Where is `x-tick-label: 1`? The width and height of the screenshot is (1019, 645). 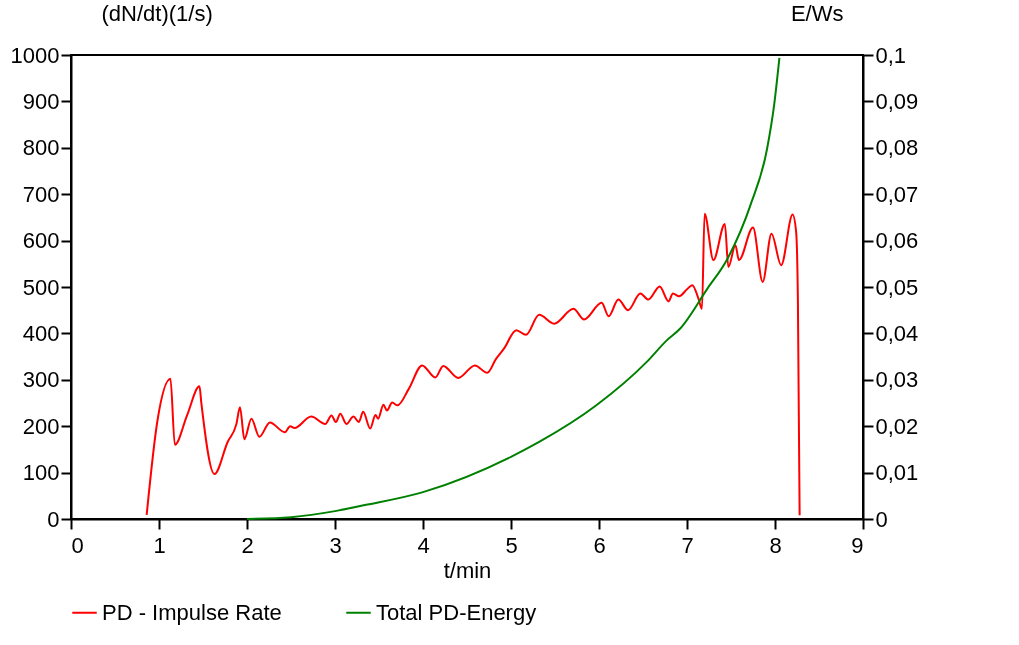 x-tick-label: 1 is located at coordinates (159, 545).